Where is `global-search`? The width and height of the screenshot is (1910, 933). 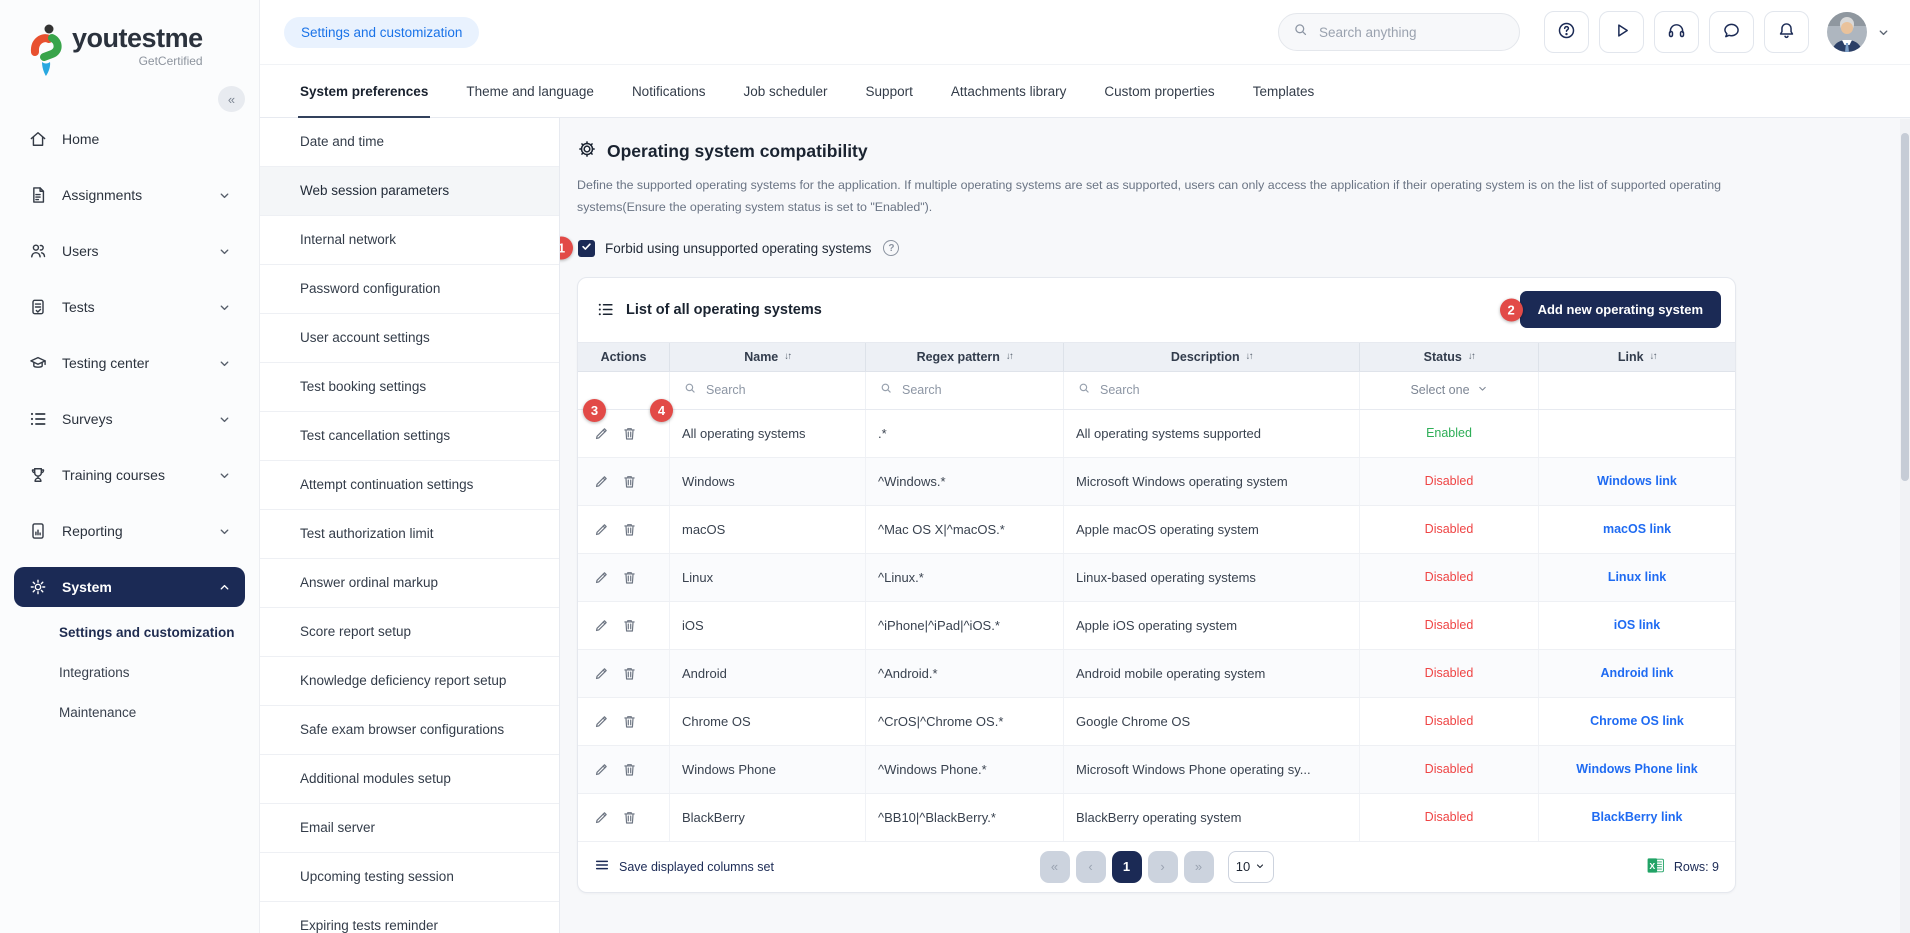
global-search is located at coordinates (1399, 32).